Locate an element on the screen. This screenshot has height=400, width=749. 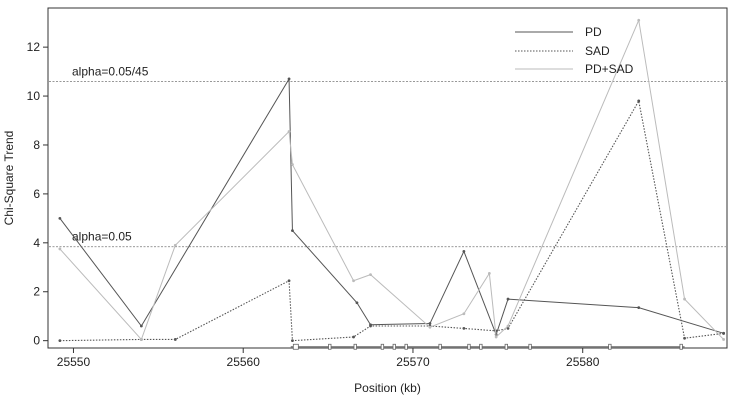
legend-label-2: PD+SAD is located at coordinates (609, 69).